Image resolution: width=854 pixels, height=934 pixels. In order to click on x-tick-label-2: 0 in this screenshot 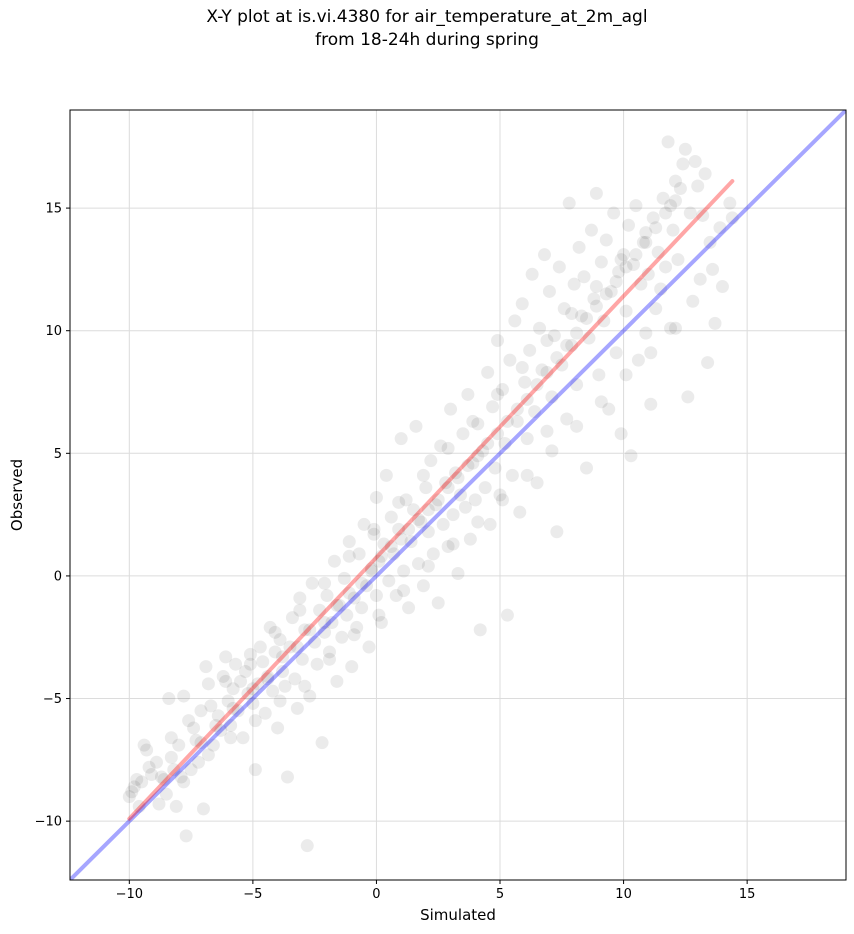, I will do `click(376, 894)`.